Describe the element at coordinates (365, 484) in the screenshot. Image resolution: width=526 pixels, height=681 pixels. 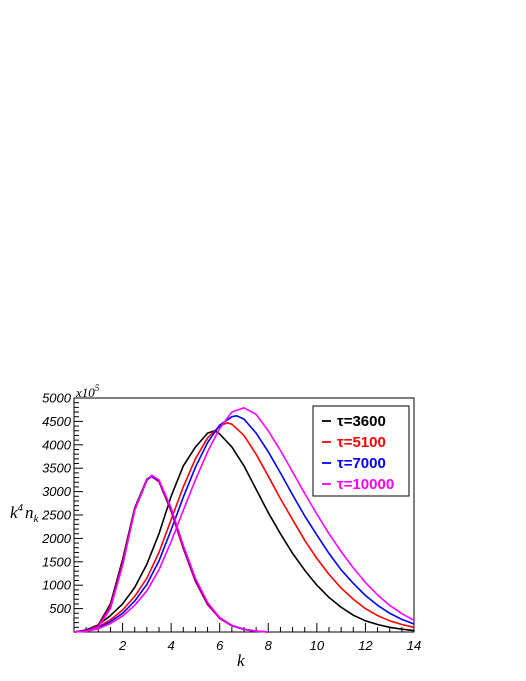
I see `legend-label: τ=10000` at that location.